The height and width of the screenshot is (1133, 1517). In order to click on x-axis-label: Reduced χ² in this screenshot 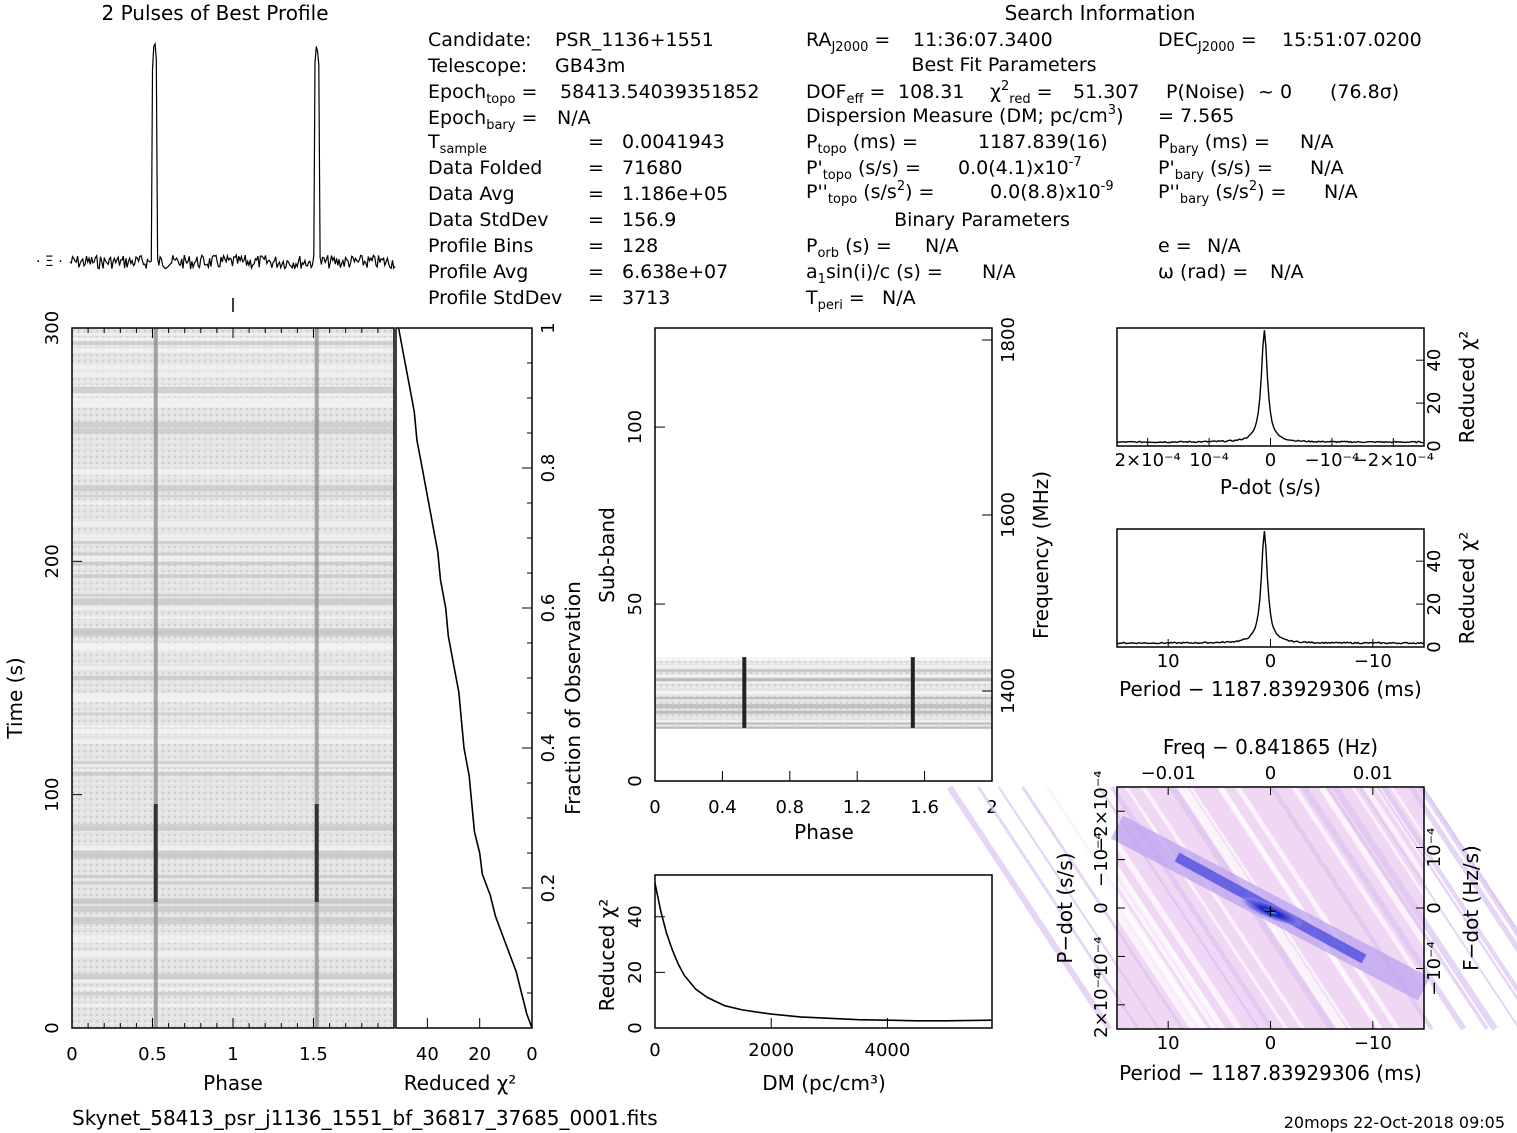, I will do `click(460, 1083)`.